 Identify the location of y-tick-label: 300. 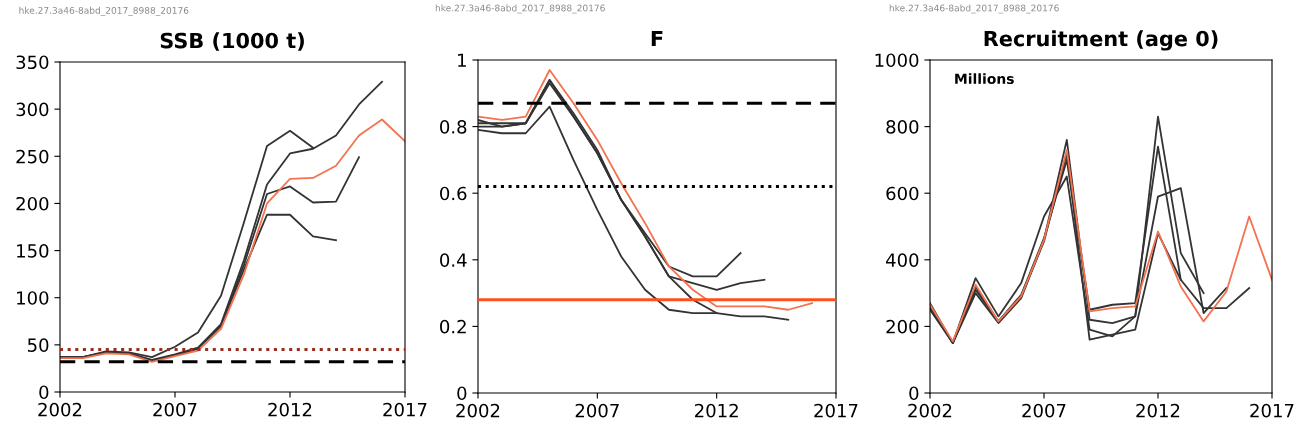
(32, 109).